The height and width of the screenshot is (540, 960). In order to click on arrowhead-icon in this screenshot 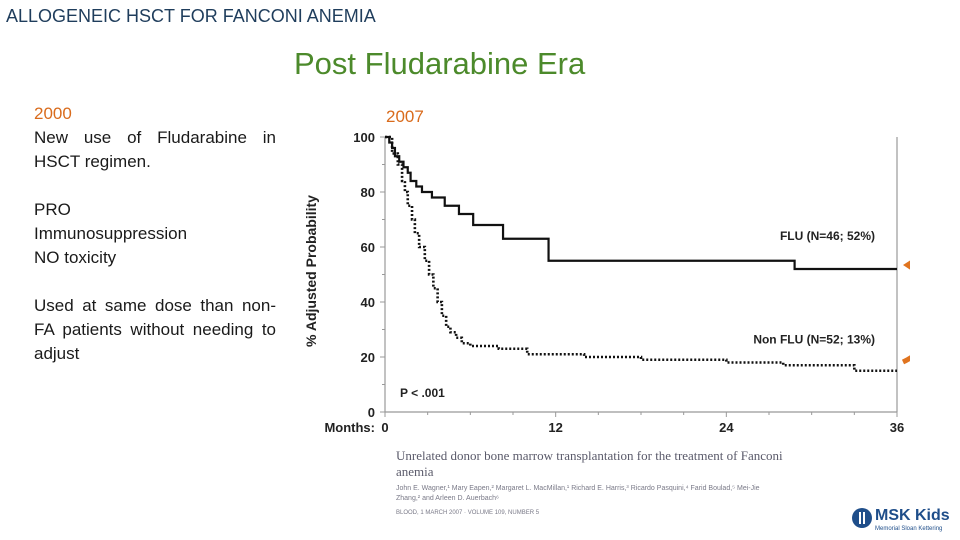, I will do `click(906, 265)`.